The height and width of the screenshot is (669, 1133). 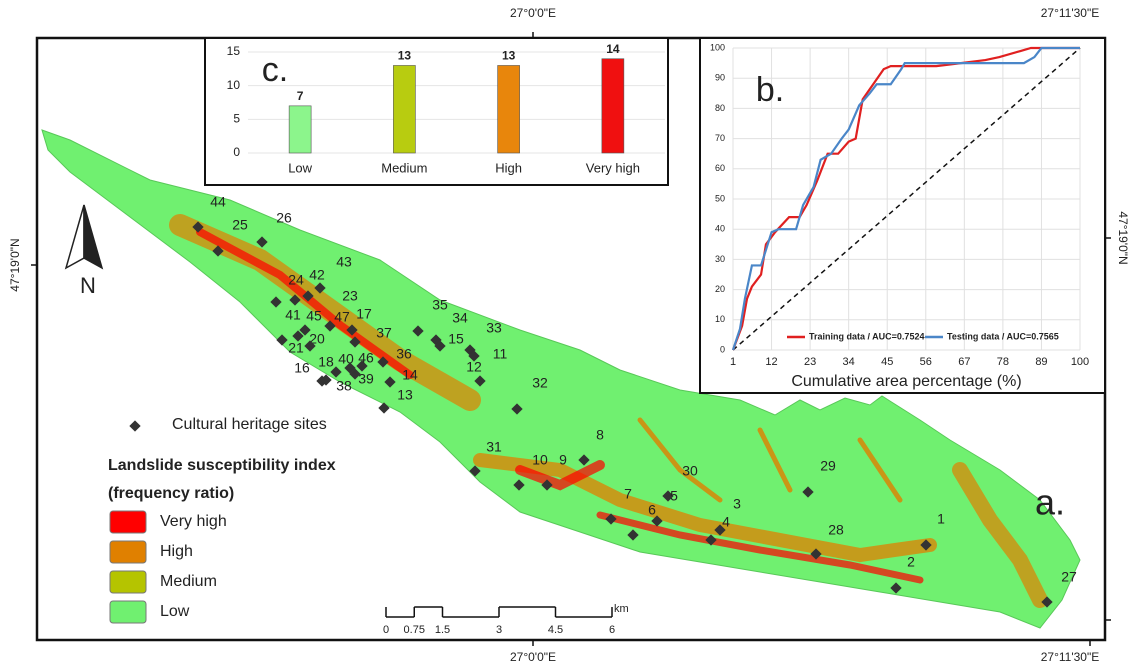 I want to click on site-label: 11, so click(x=500, y=354).